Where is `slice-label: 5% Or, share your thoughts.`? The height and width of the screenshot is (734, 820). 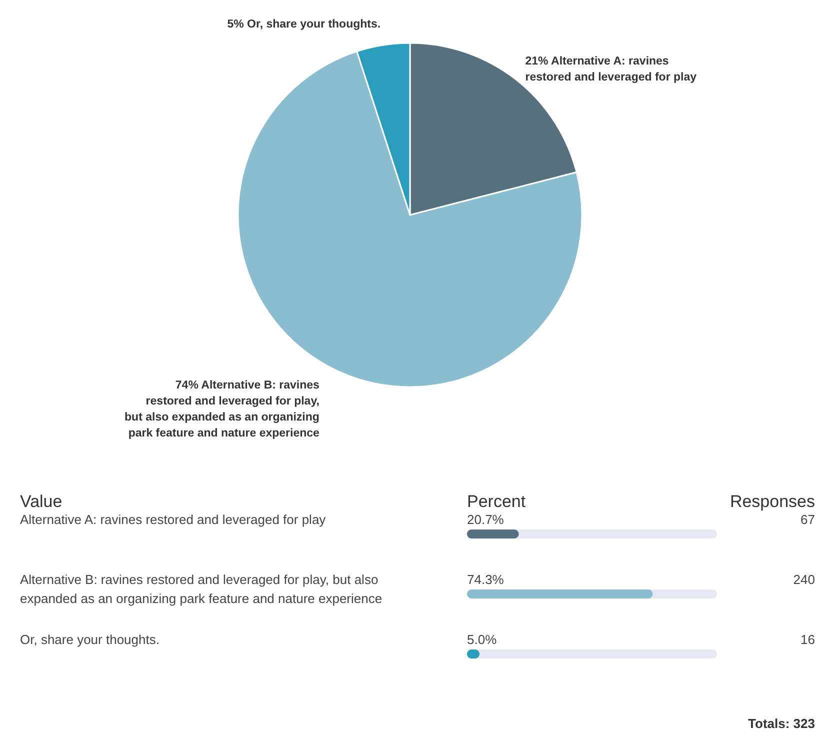 slice-label: 5% Or, share your thoughts. is located at coordinates (304, 24).